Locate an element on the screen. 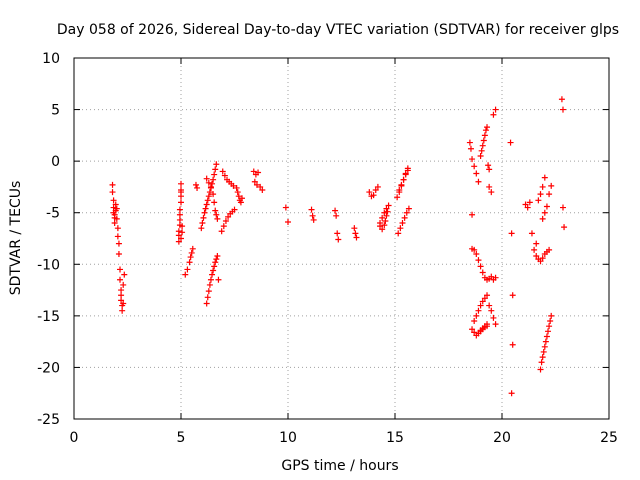  y-tick-label: -5 is located at coordinates (53, 214).